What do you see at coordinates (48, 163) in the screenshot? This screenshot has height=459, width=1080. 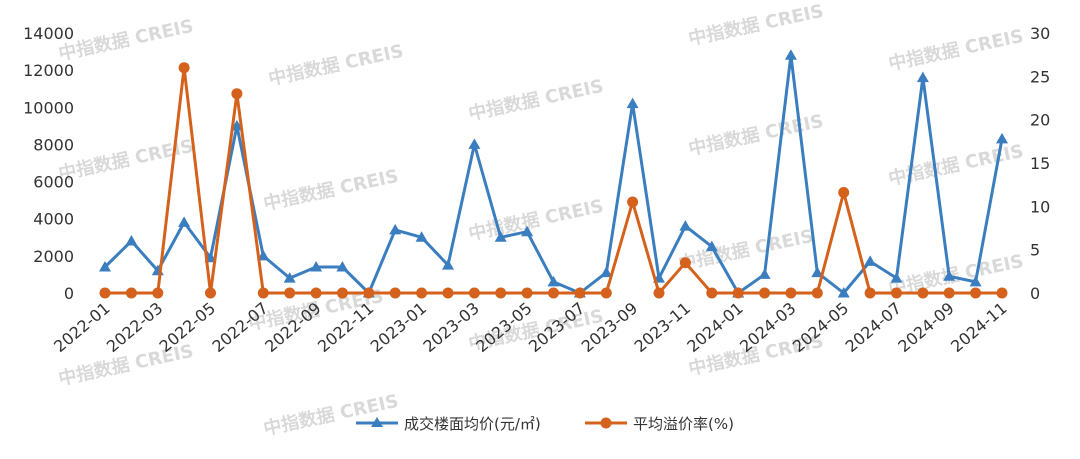 I see `left-y-axis: 0 2000 4000 6000 8000 10000 12000 14000` at bounding box center [48, 163].